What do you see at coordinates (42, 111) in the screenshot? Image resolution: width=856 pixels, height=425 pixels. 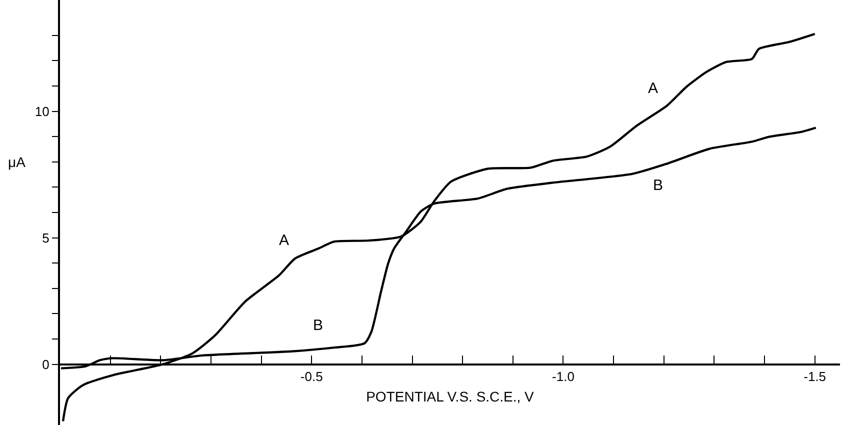 I see `y-tick-label: 10` at bounding box center [42, 111].